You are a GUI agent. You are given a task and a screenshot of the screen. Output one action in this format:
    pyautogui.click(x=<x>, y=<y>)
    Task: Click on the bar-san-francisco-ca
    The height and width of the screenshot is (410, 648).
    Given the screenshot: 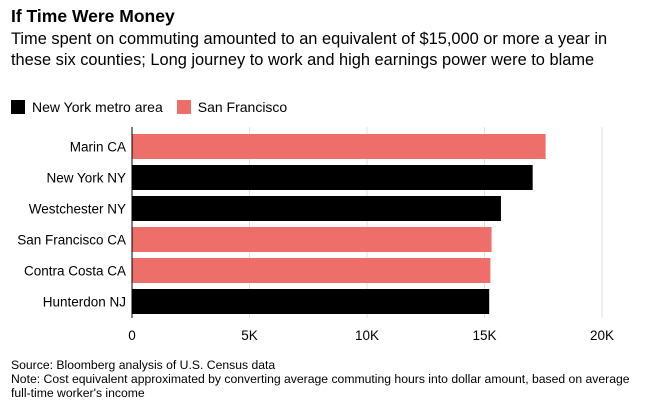 What is the action you would take?
    pyautogui.click(x=312, y=239)
    